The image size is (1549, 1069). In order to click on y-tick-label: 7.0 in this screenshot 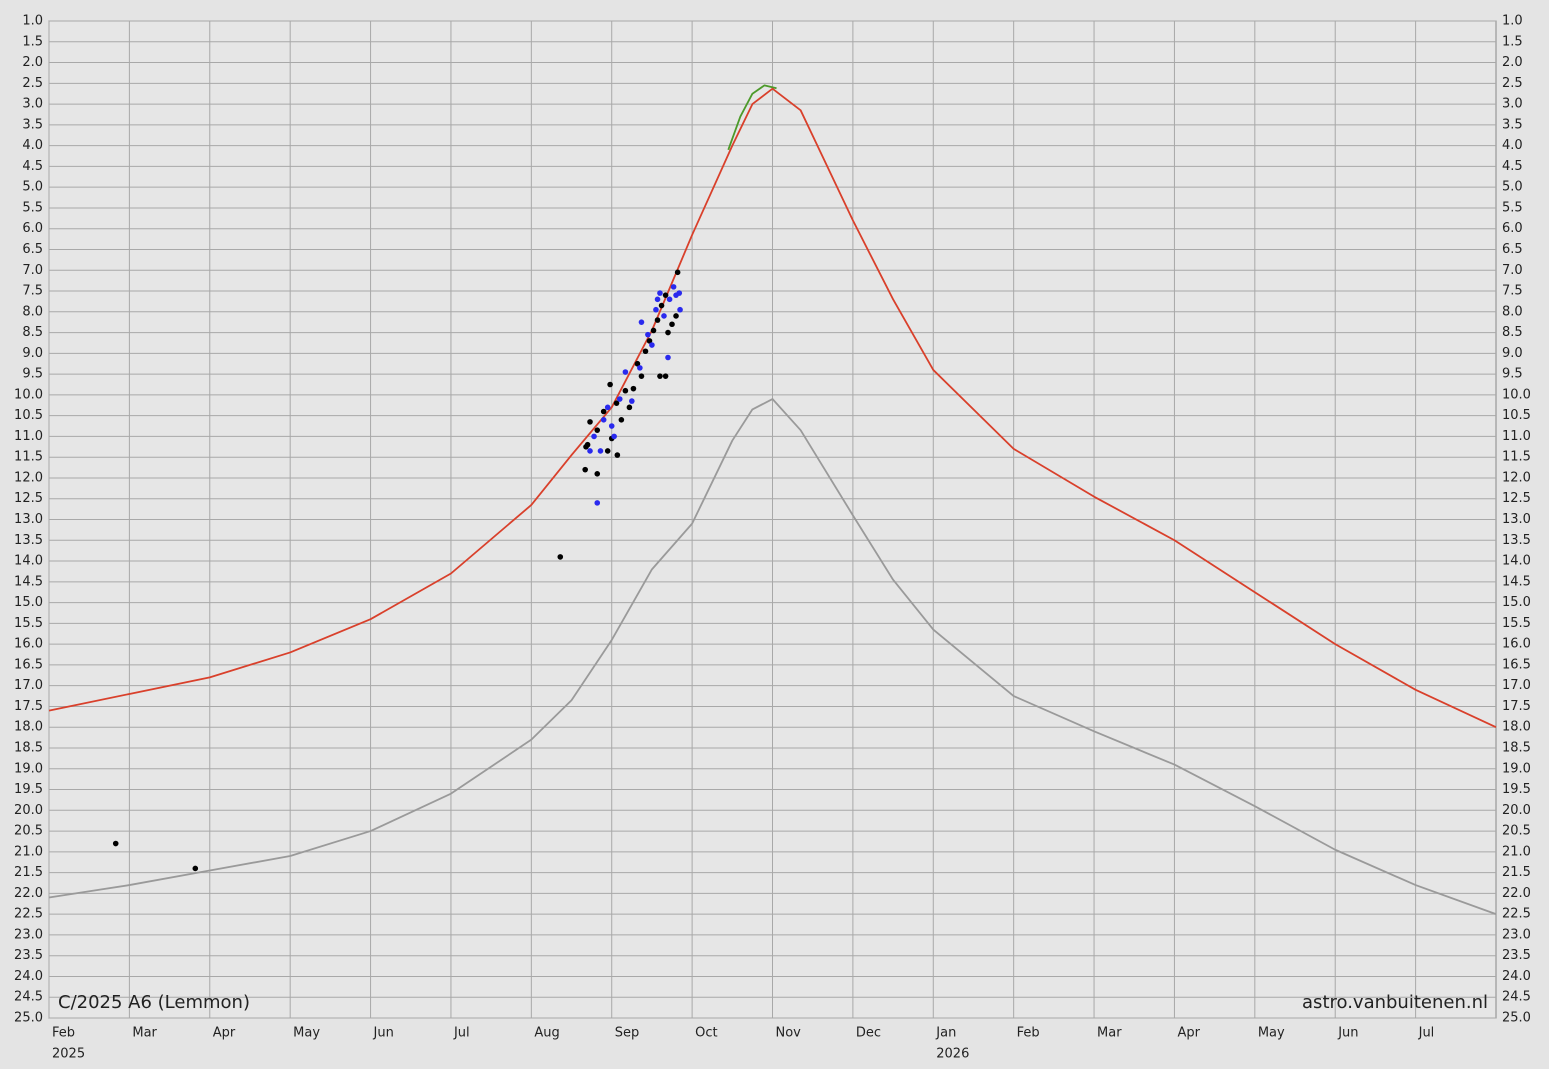, I will do `click(32, 270)`.